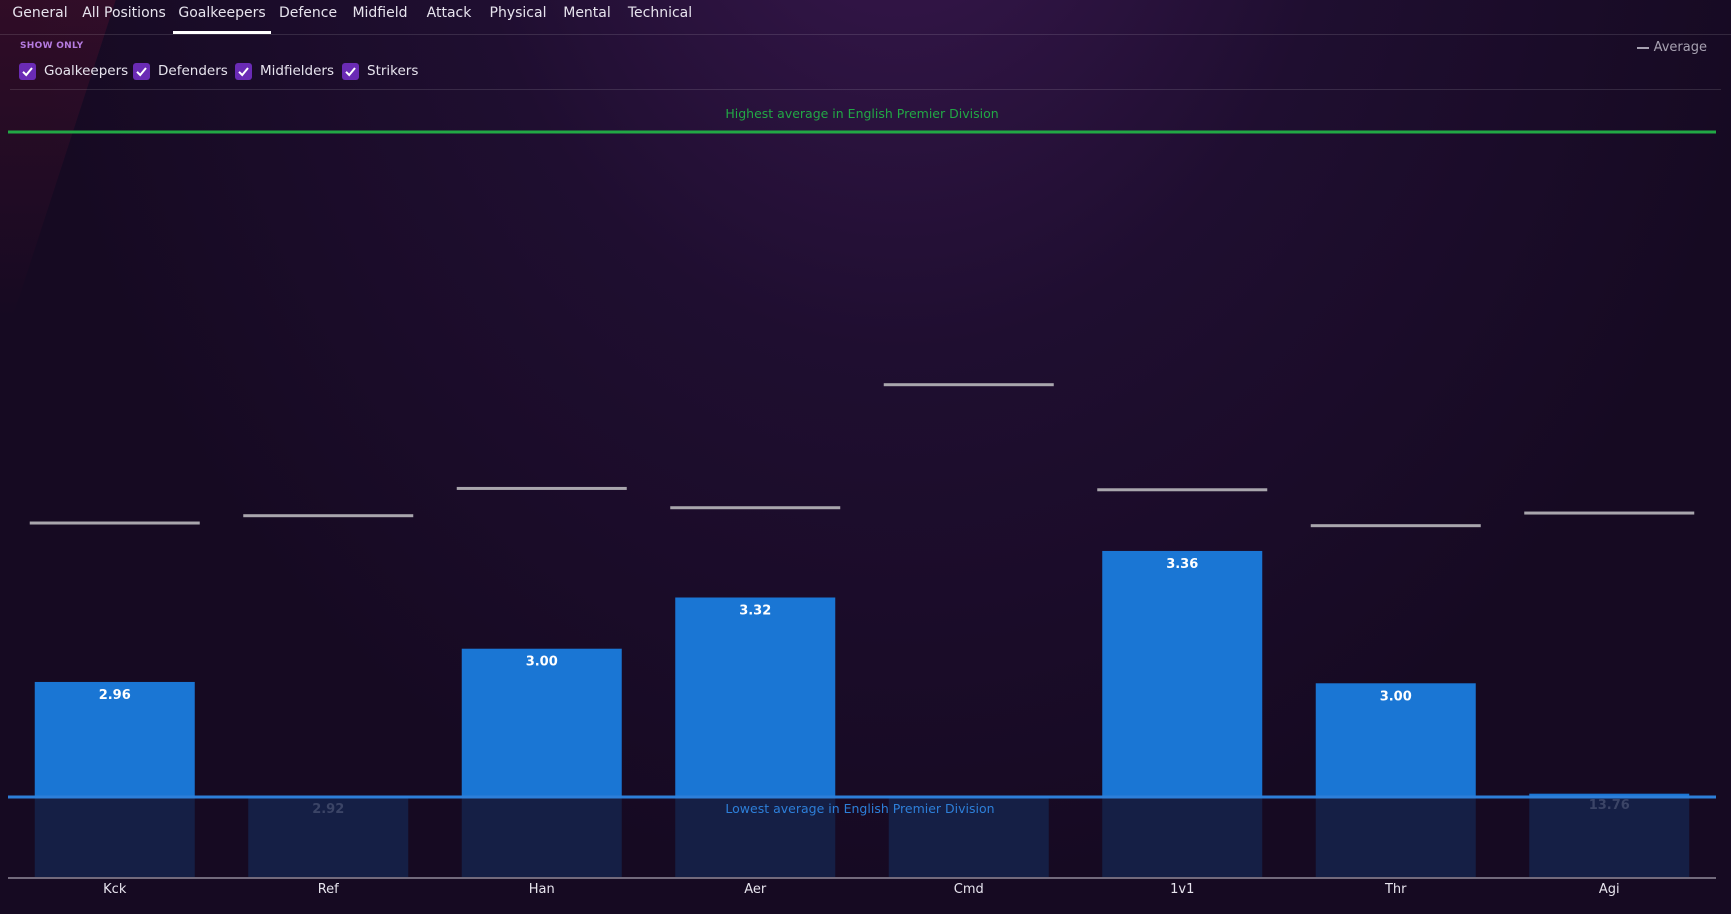  I want to click on category-label: Han, so click(542, 889).